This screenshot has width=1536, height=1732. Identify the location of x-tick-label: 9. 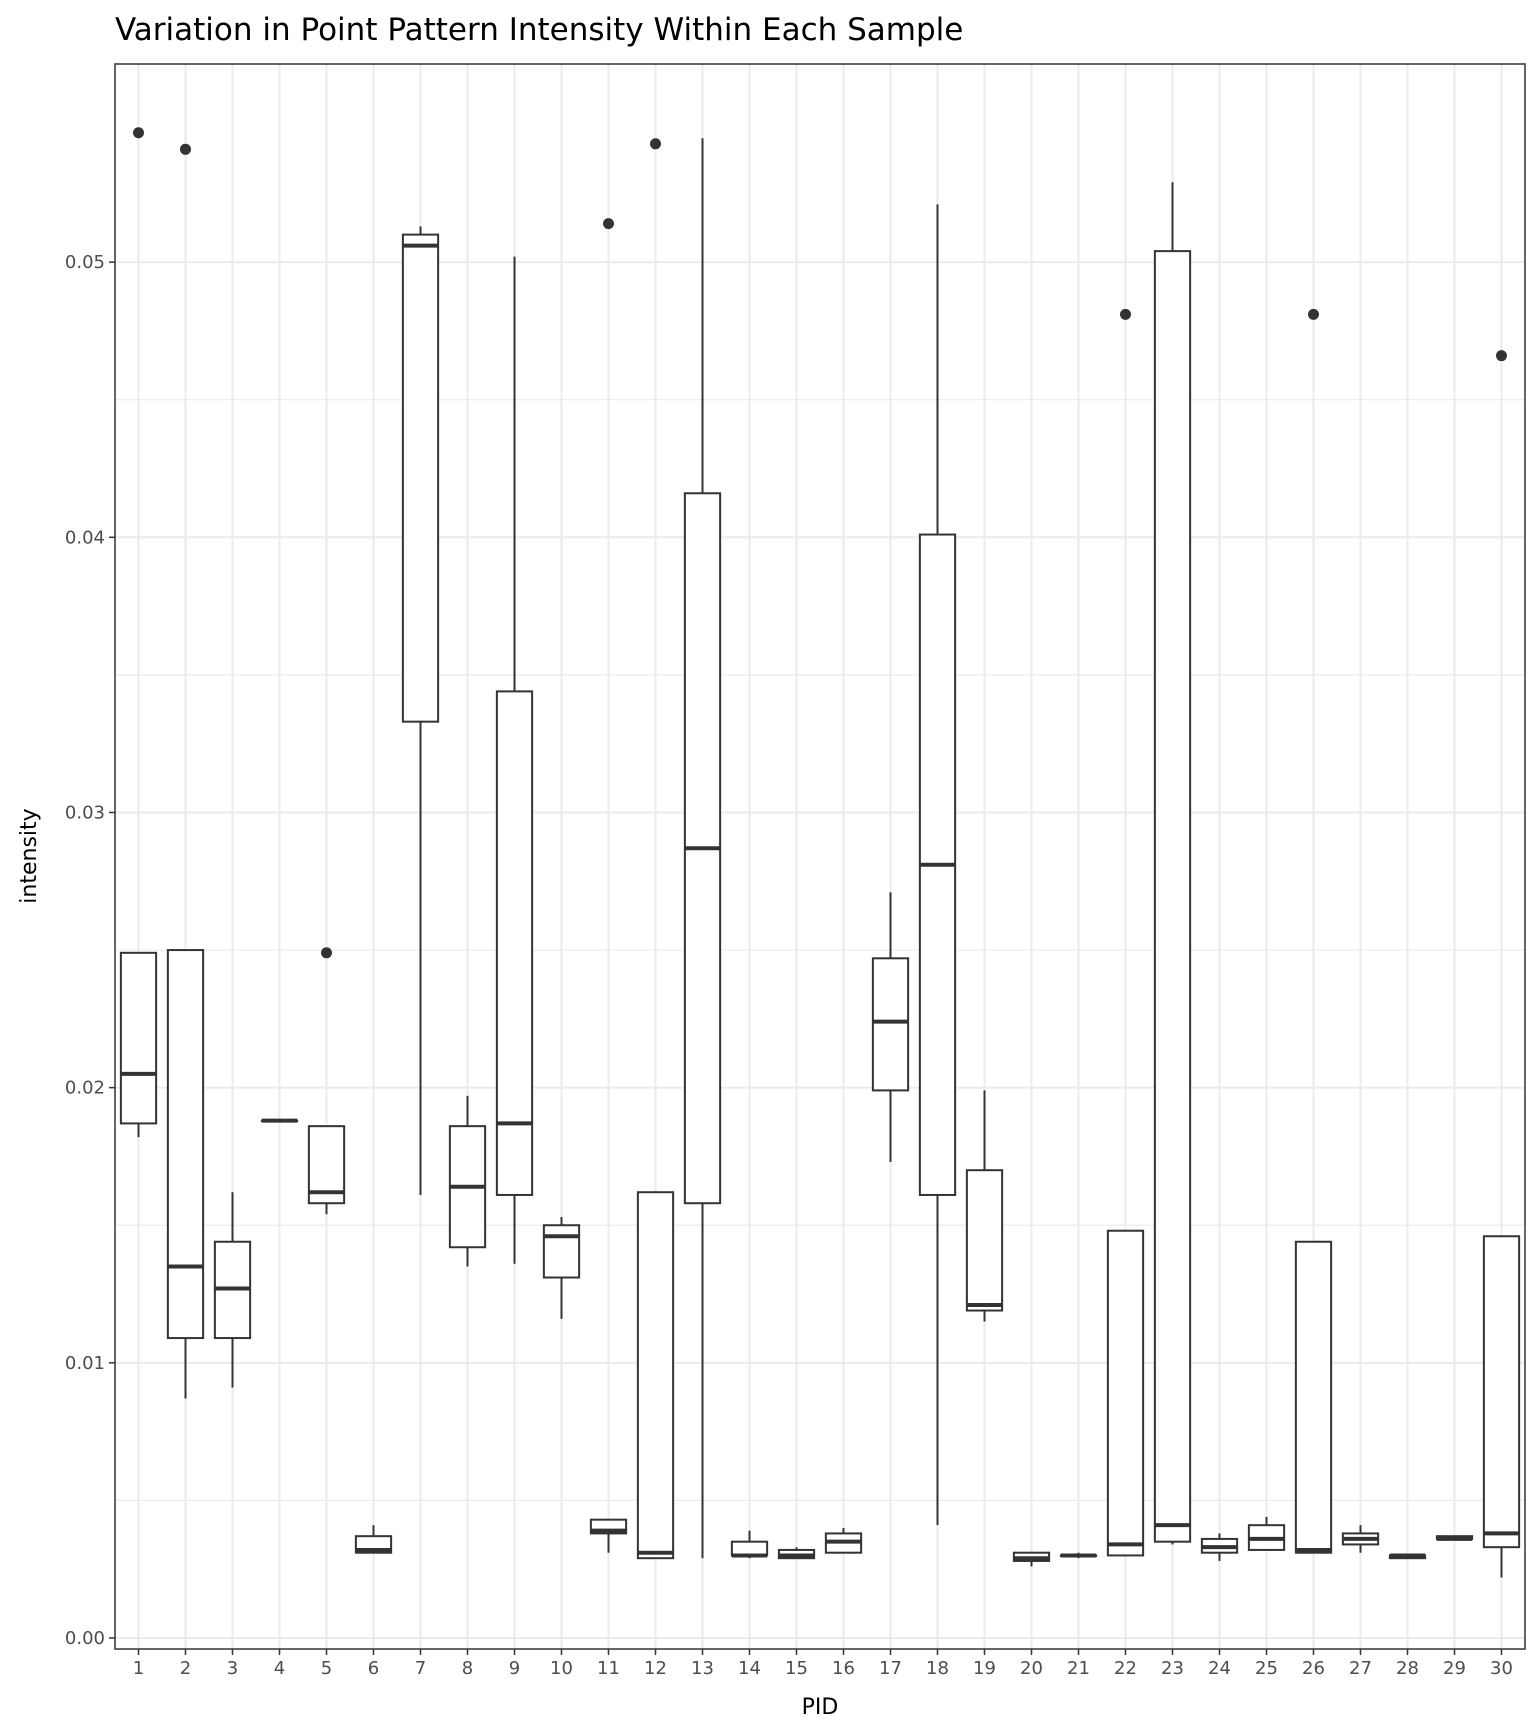
(514, 1668).